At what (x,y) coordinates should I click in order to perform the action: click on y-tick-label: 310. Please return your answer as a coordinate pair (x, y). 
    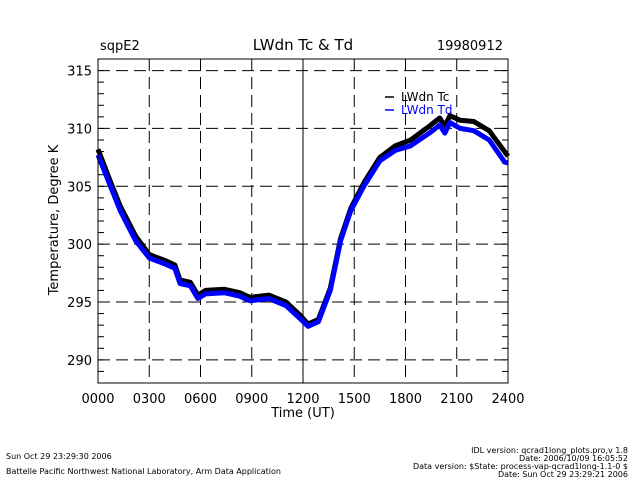
    Looking at the image, I should click on (79, 129).